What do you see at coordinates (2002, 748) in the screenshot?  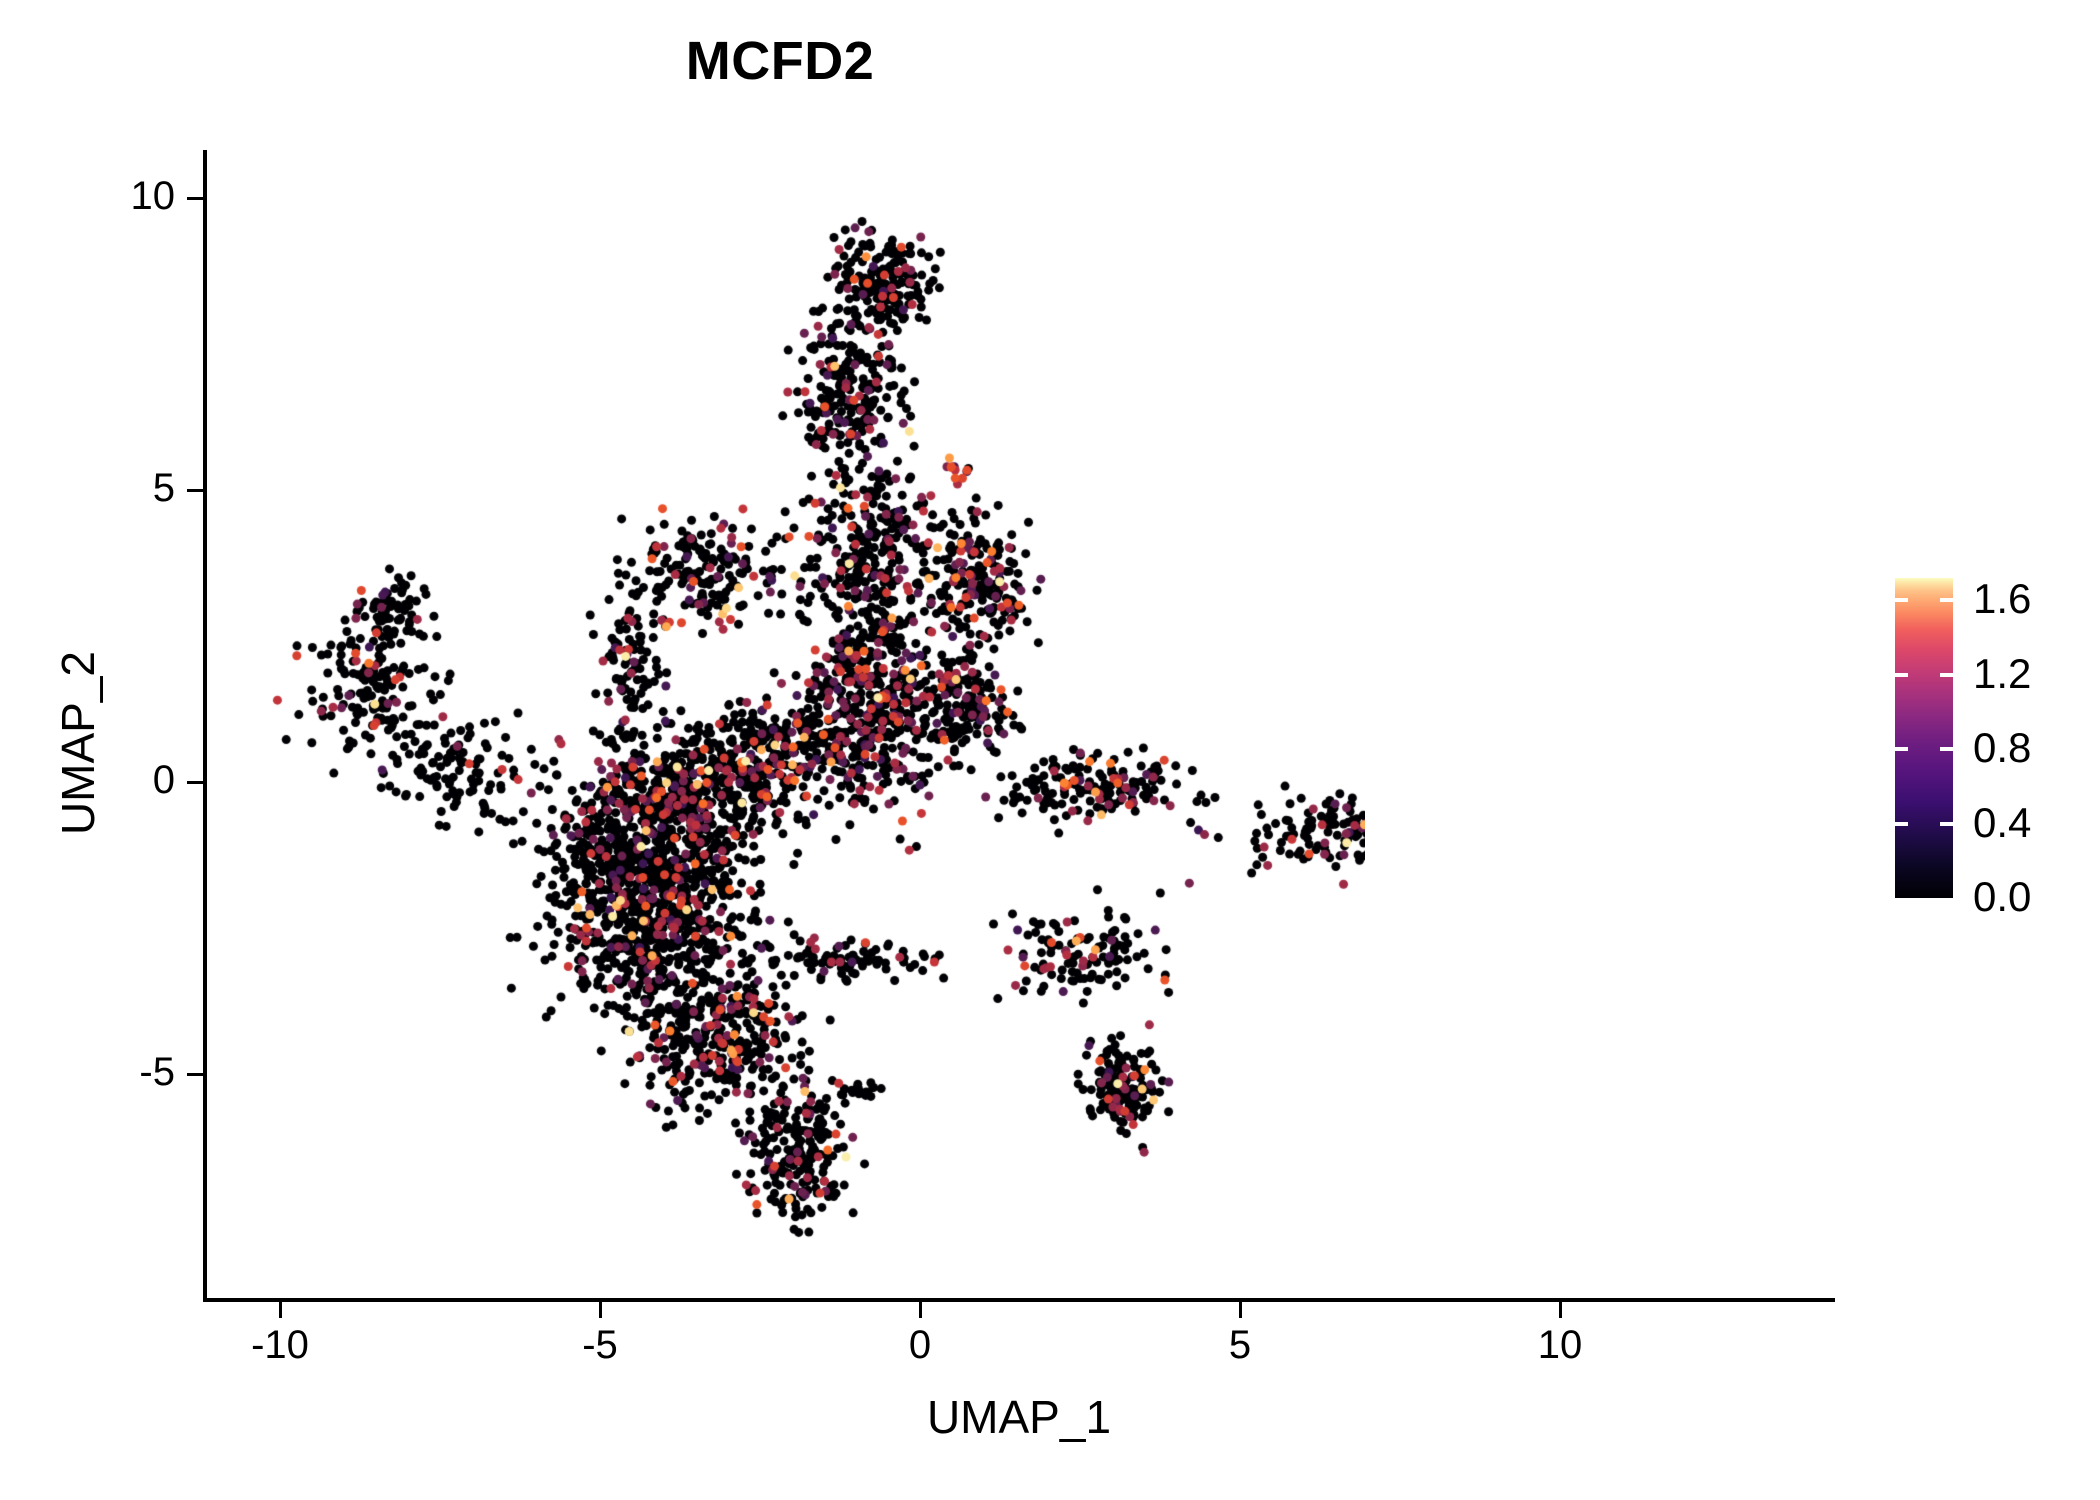 I see `colorbar-tick-label: 0.8` at bounding box center [2002, 748].